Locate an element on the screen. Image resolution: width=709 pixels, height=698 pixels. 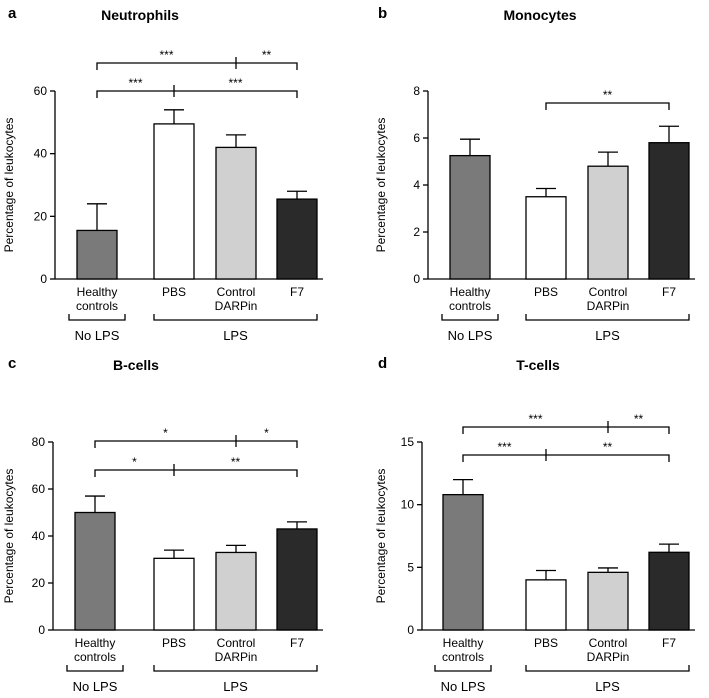
chart-title: Monocytes is located at coordinates (539, 15).